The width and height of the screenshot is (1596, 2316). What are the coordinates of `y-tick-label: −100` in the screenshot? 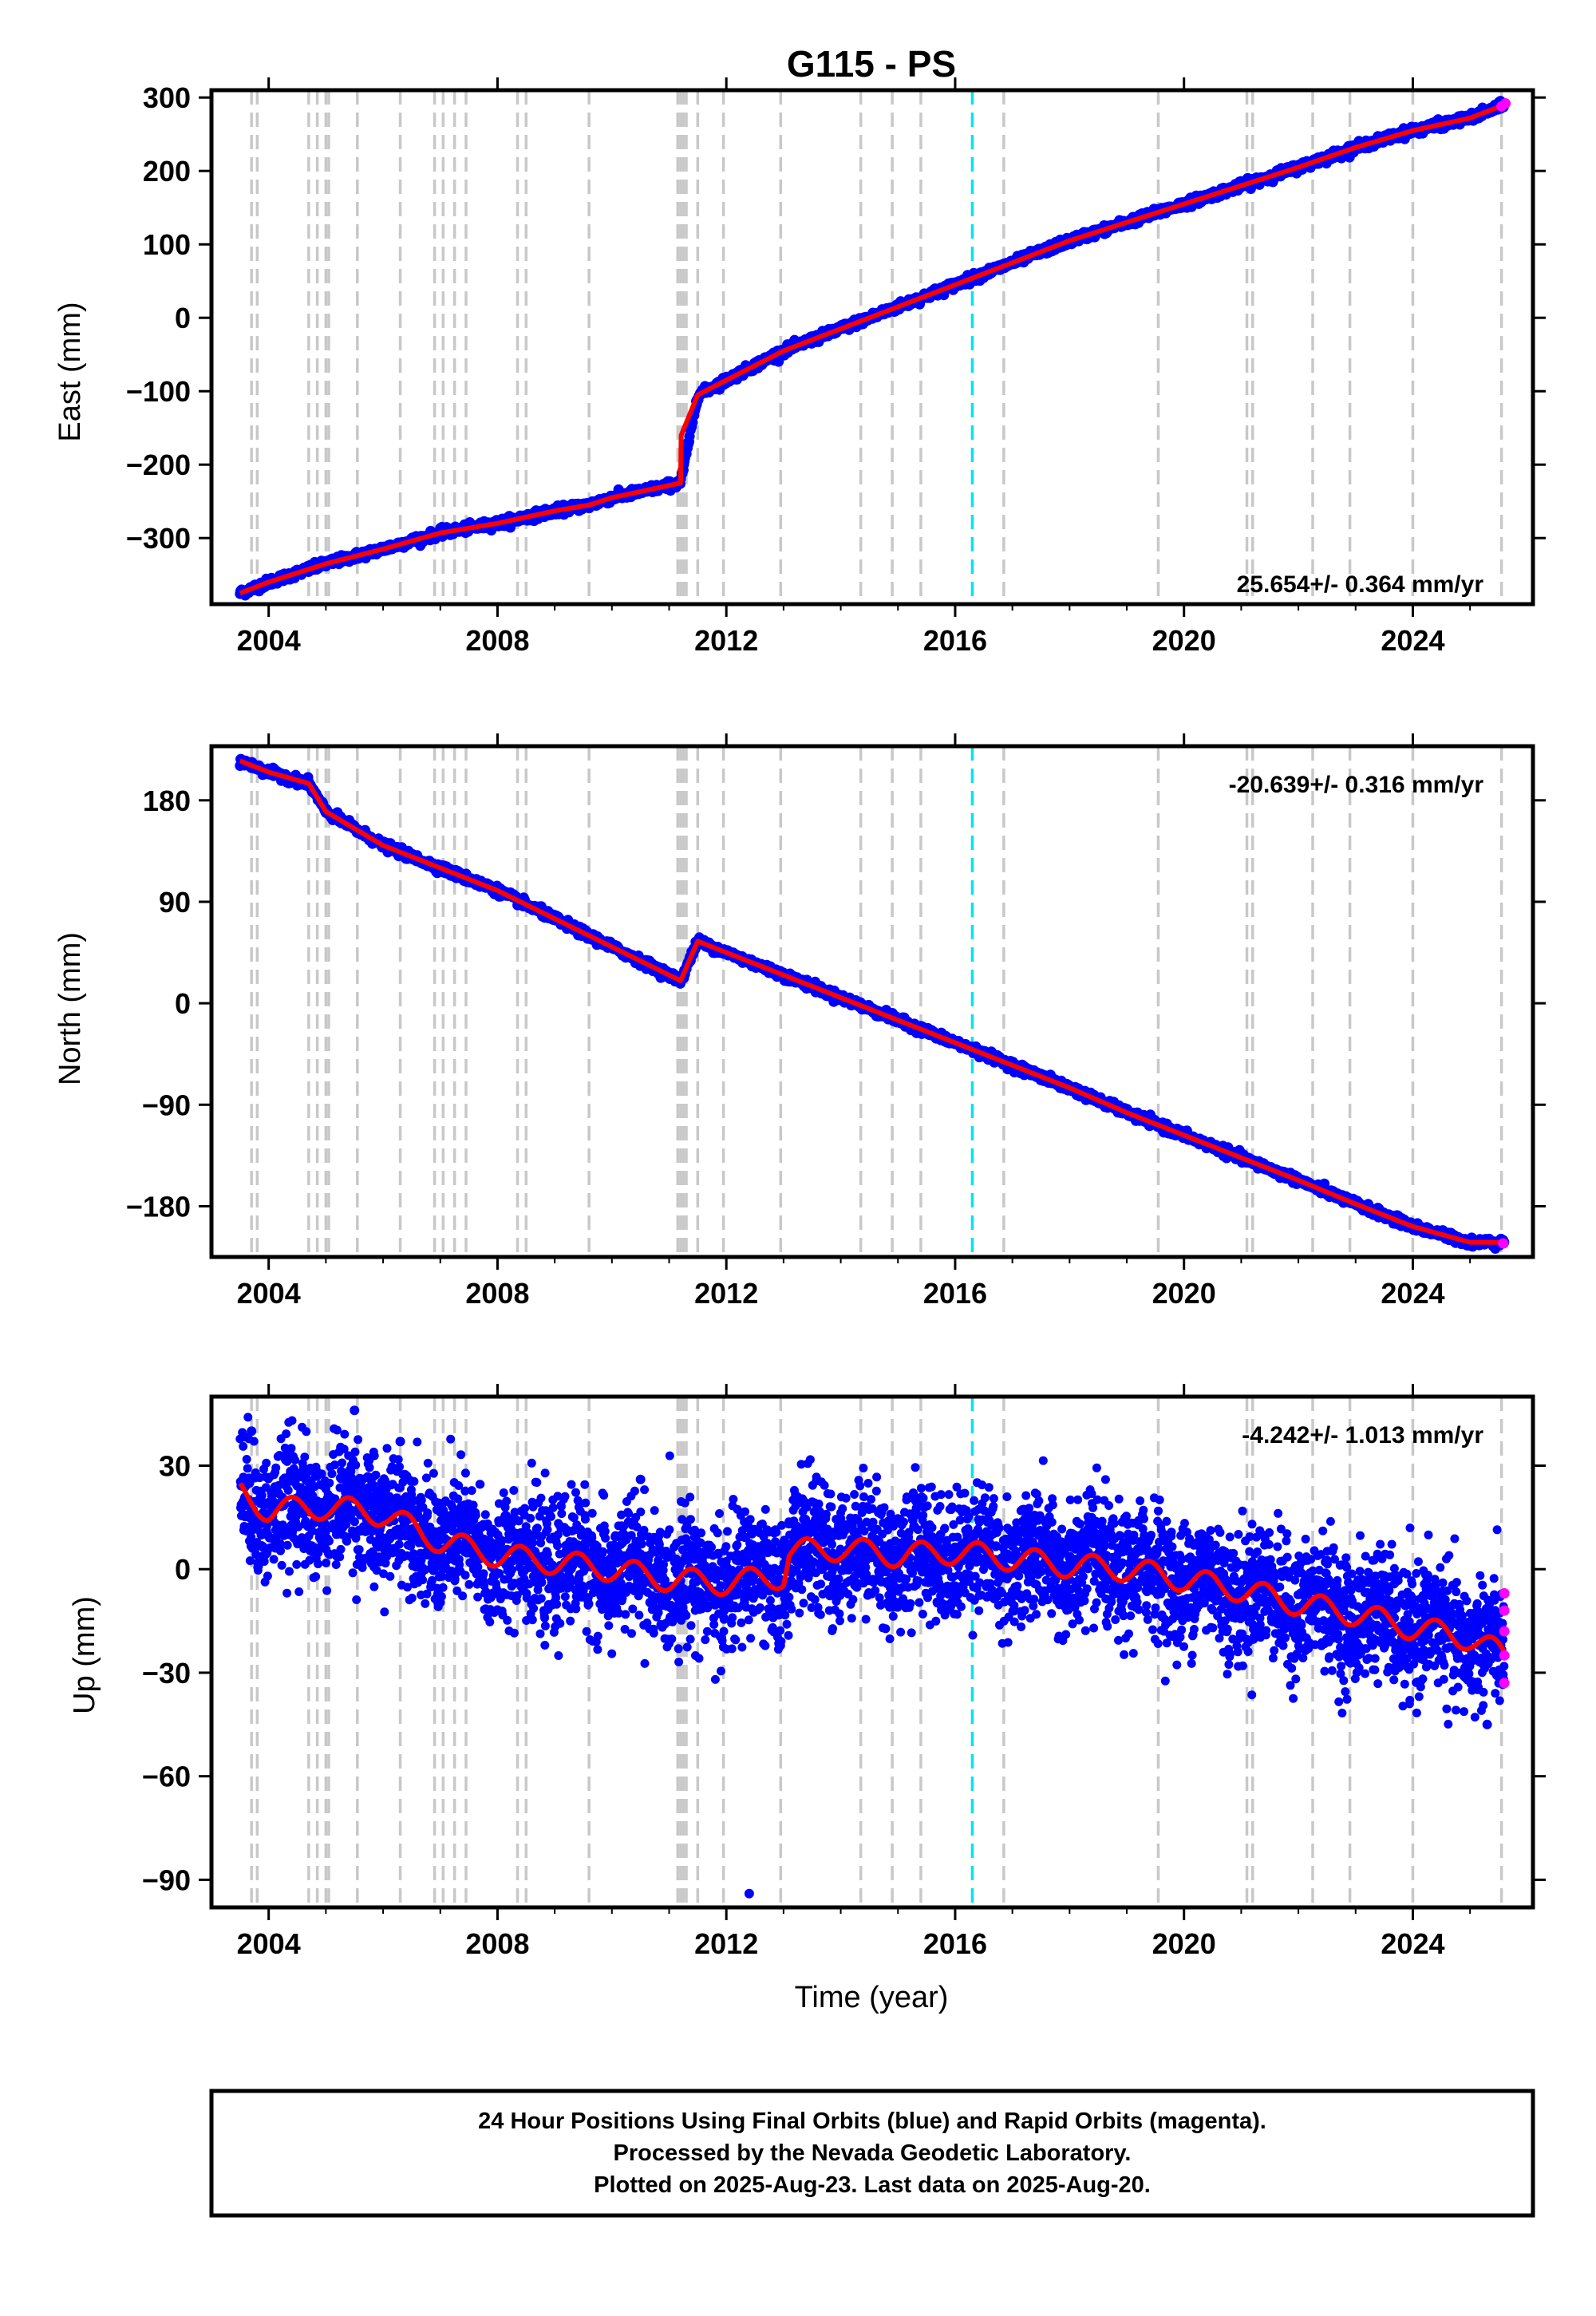 It's located at (158, 391).